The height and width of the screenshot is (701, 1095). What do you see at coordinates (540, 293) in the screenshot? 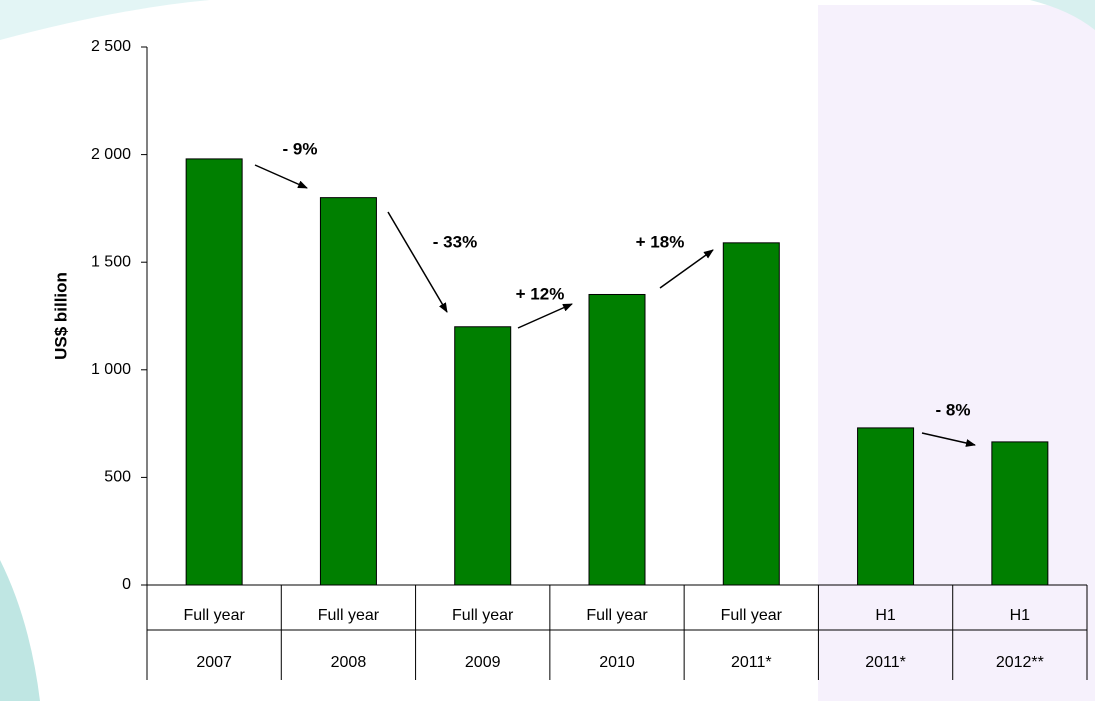
I see `annotation: + 12%` at bounding box center [540, 293].